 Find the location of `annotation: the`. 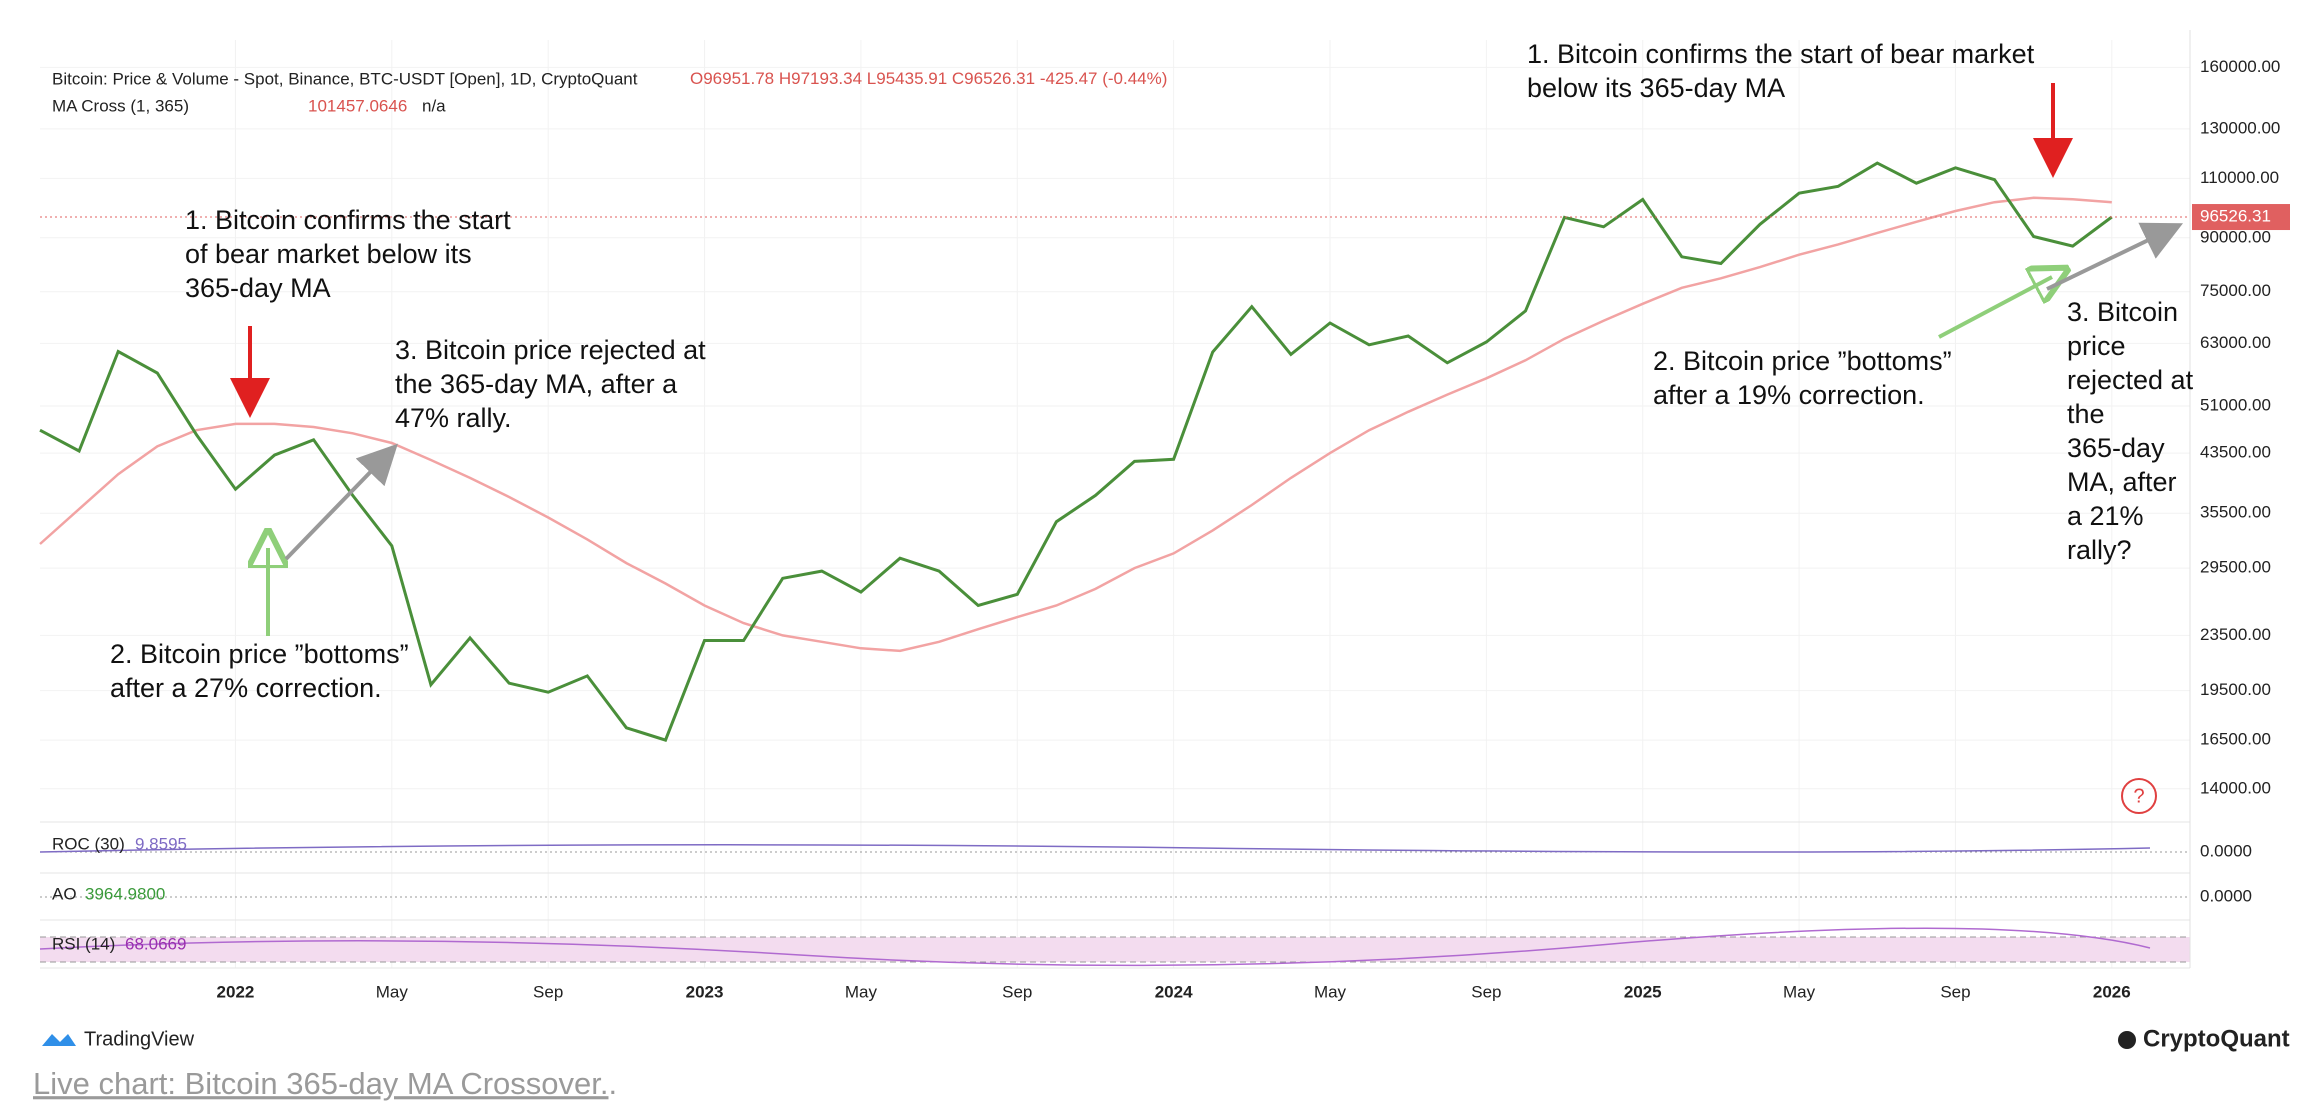

annotation: the is located at coordinates (2086, 414).